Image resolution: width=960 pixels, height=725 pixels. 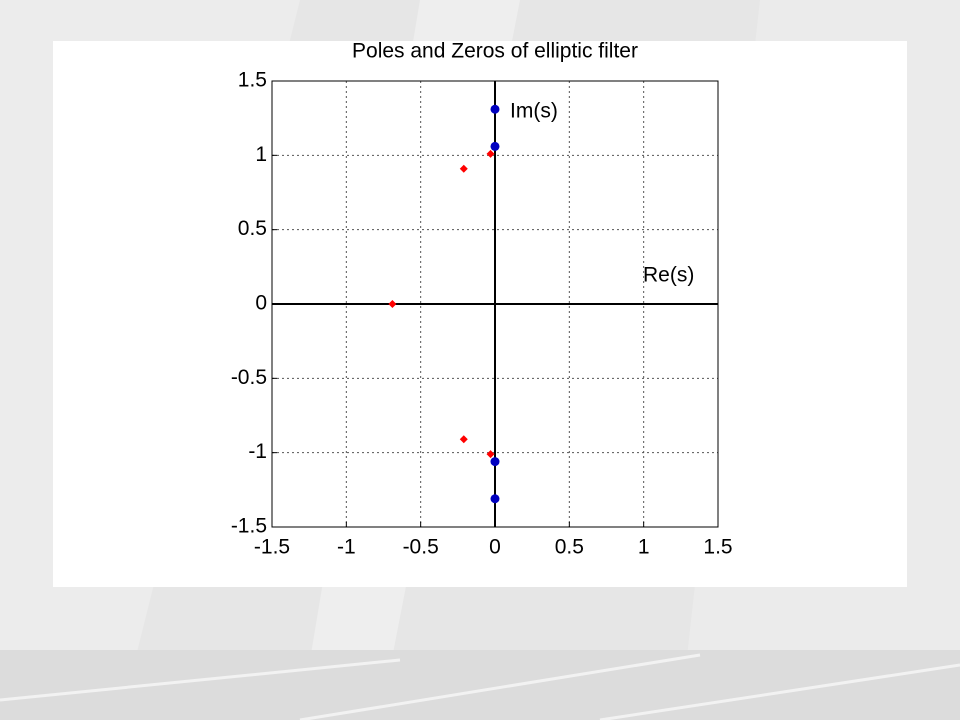 What do you see at coordinates (346, 547) in the screenshot?
I see `x-tick-label: -1` at bounding box center [346, 547].